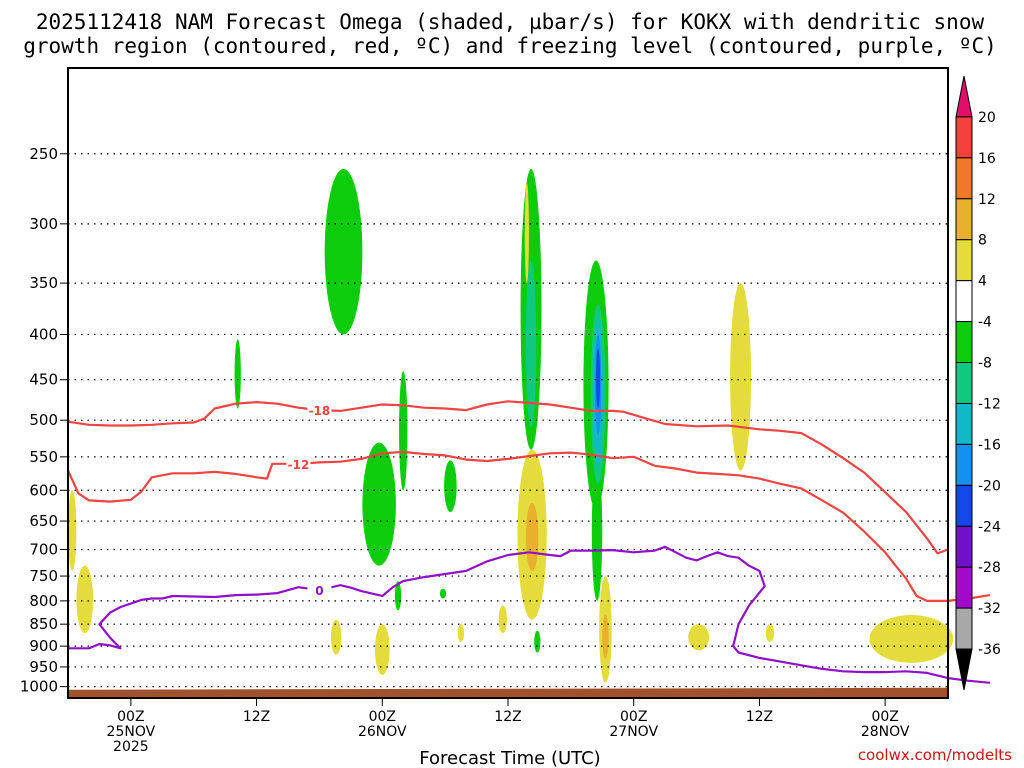 The width and height of the screenshot is (1024, 768). I want to click on y-tick-label: 400, so click(43, 334).